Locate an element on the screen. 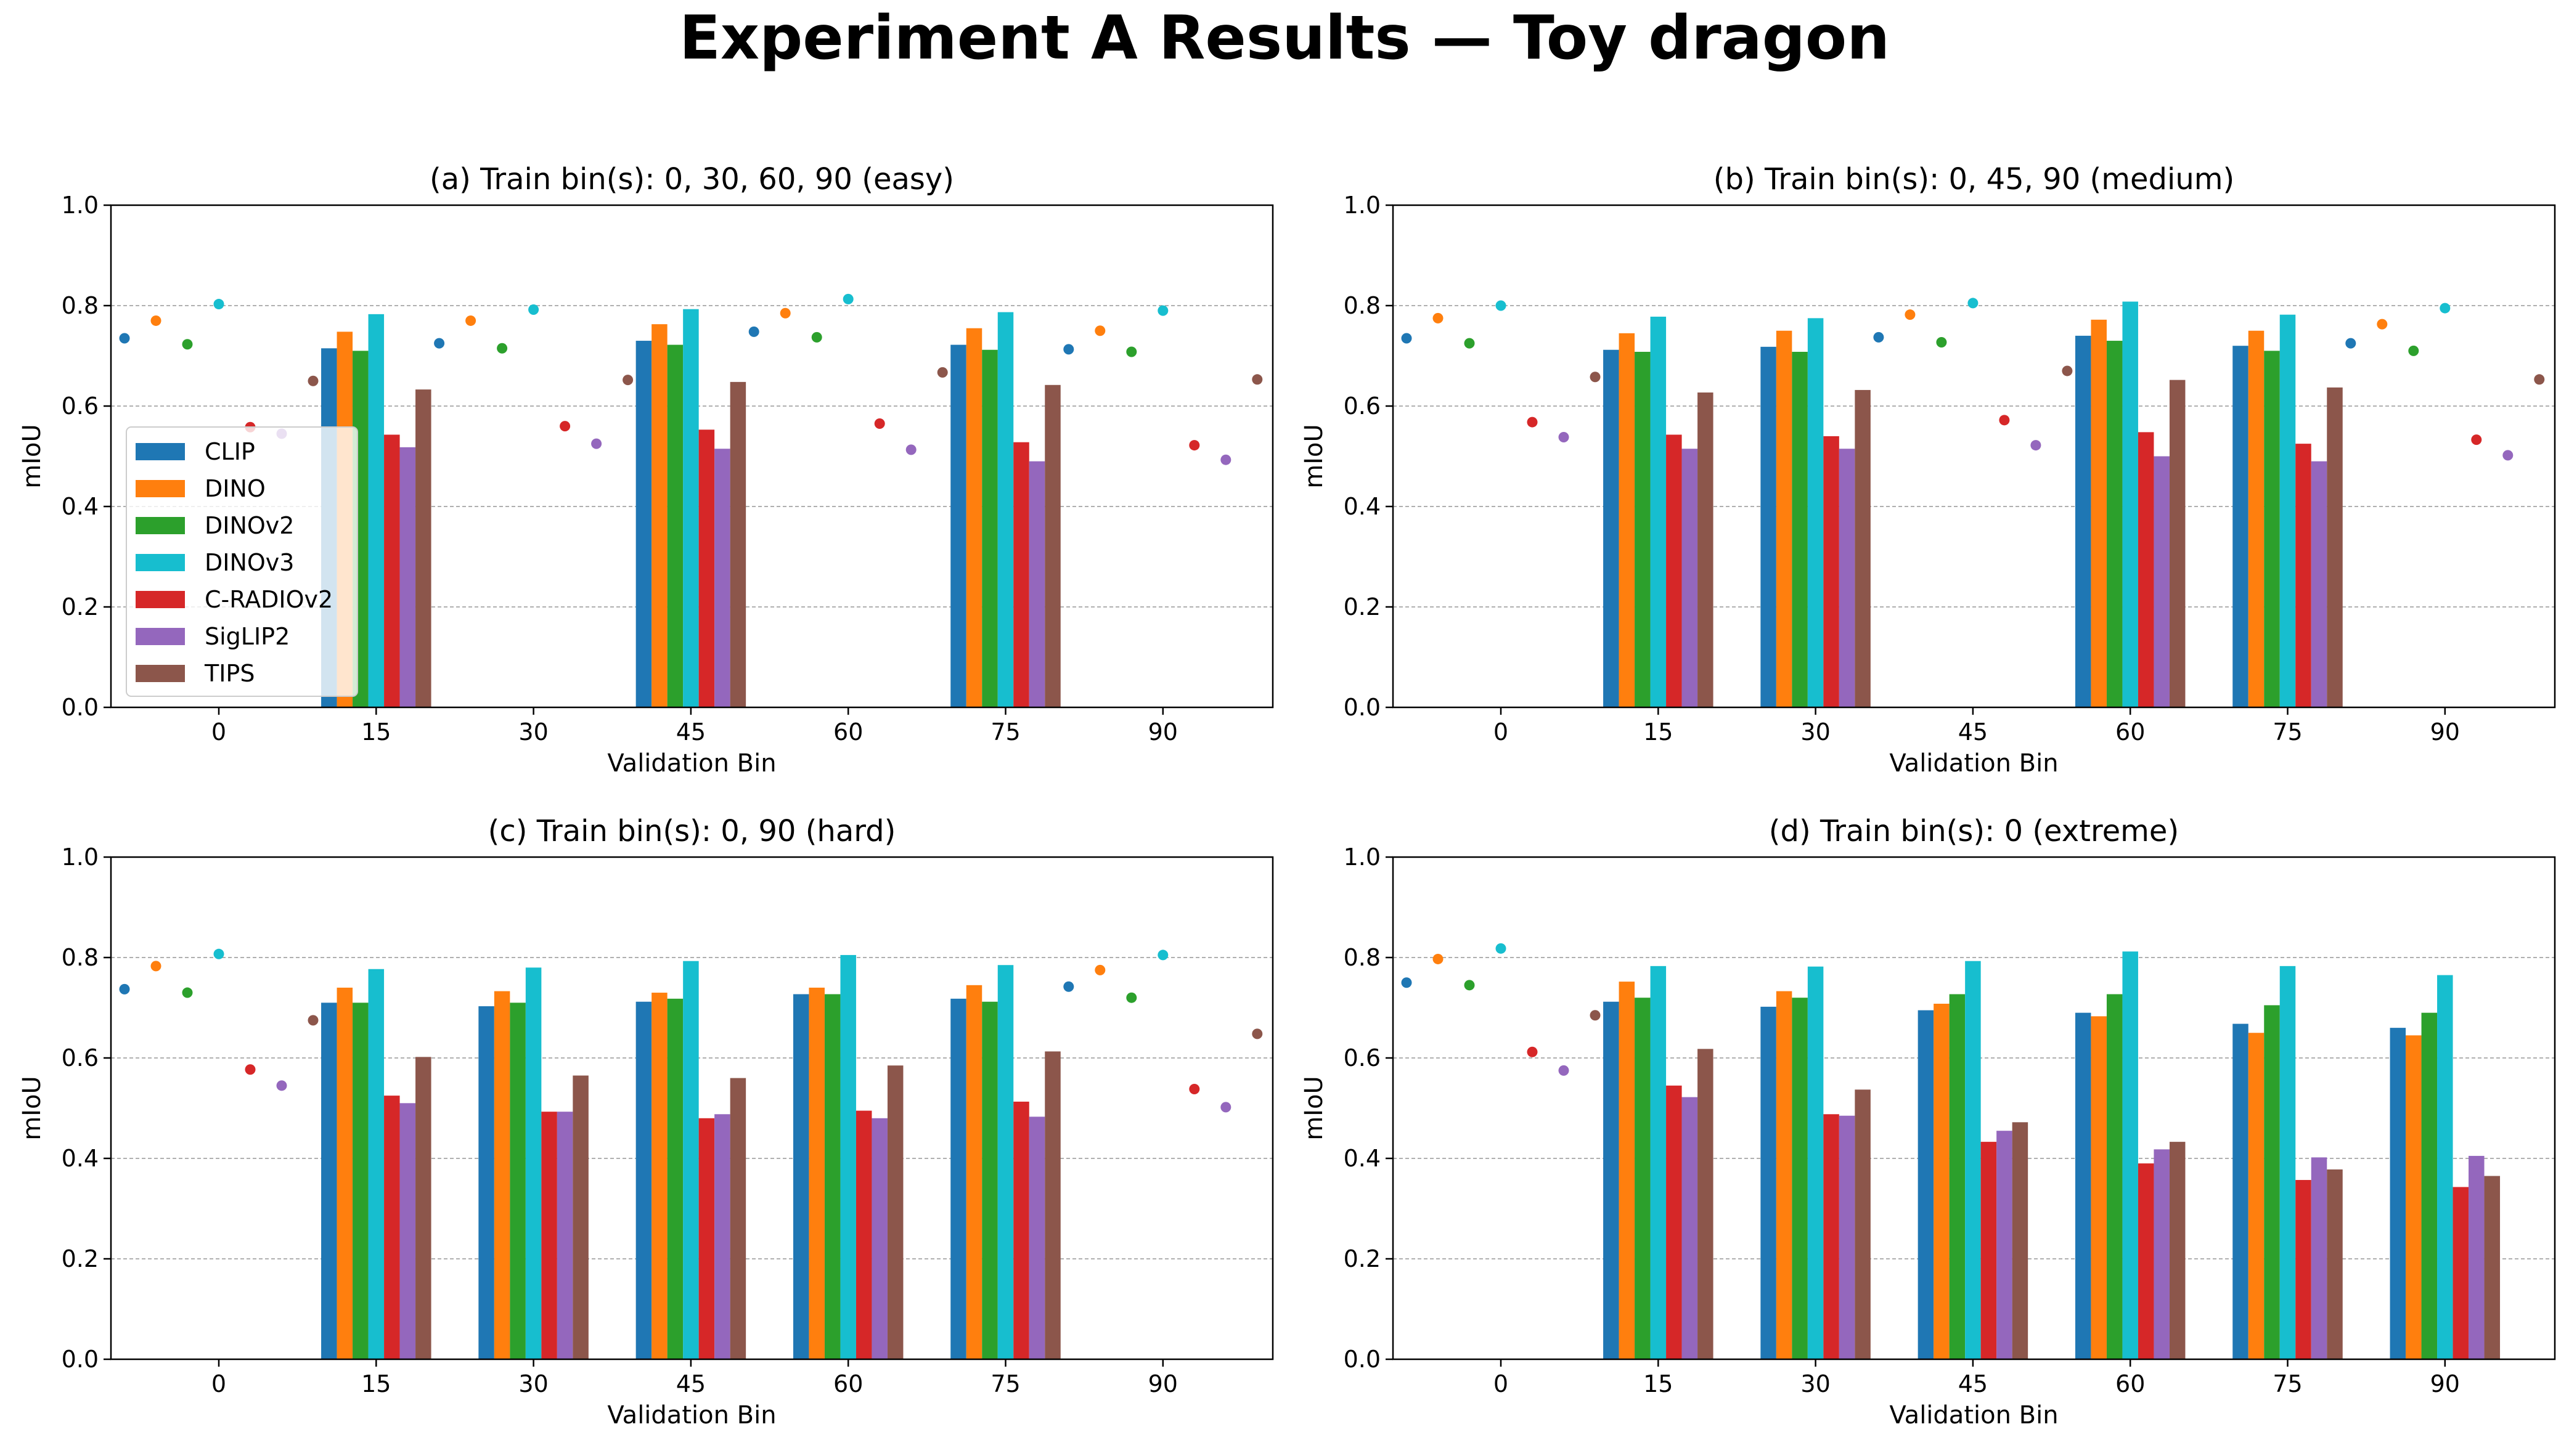 The image size is (2569, 1456). legend-swatch-dinov3 is located at coordinates (160, 562).